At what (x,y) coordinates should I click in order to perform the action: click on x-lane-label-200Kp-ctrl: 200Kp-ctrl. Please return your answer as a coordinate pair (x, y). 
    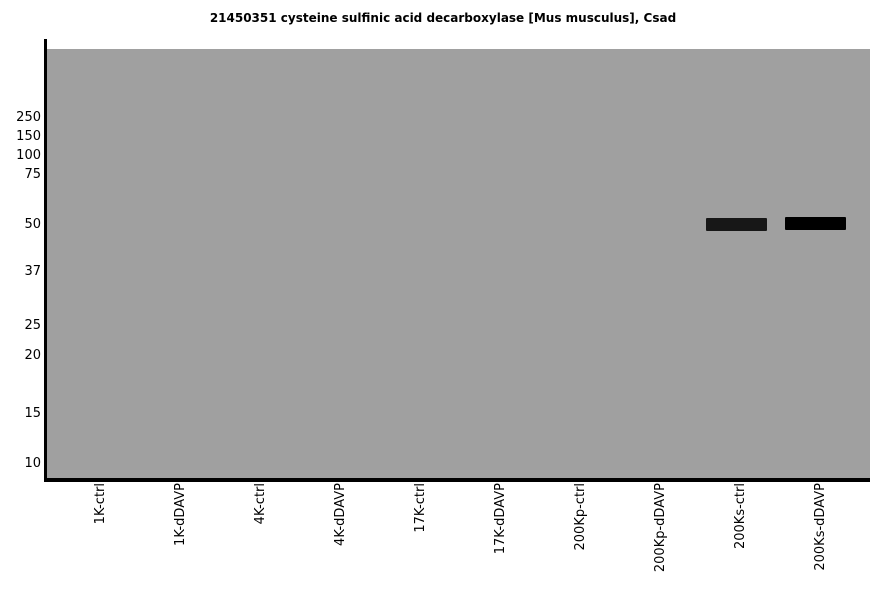
    Looking at the image, I should click on (580, 517).